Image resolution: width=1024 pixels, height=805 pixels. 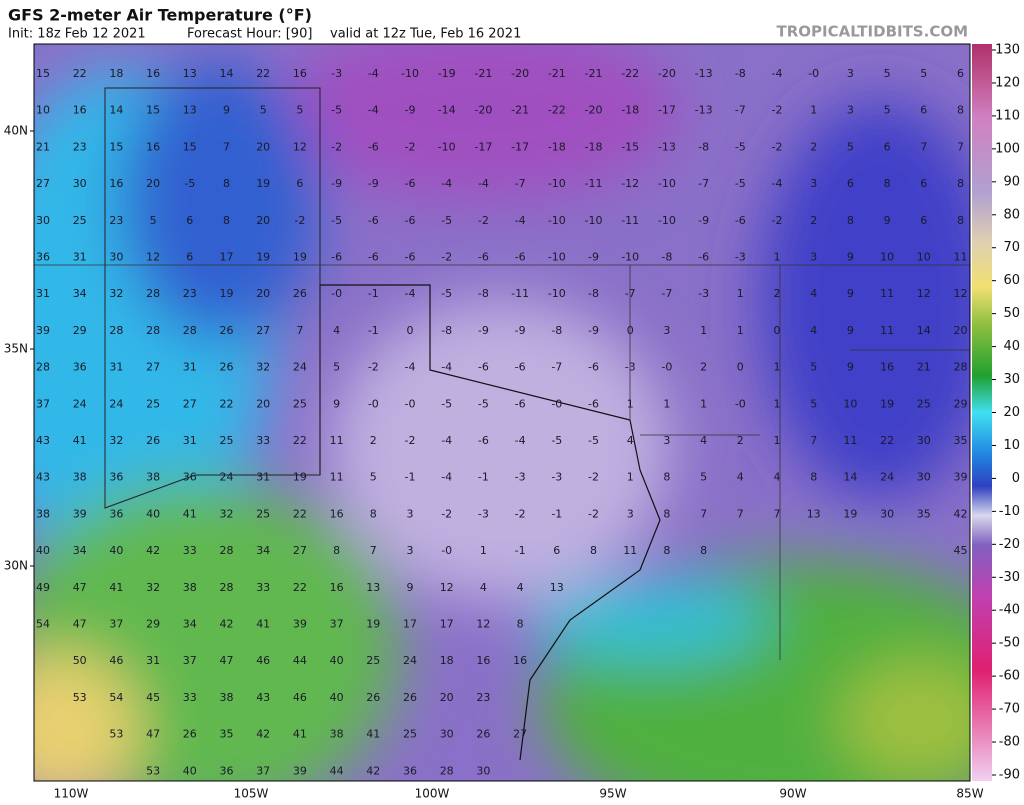 What do you see at coordinates (80, 660) in the screenshot?
I see `grid-value: 50` at bounding box center [80, 660].